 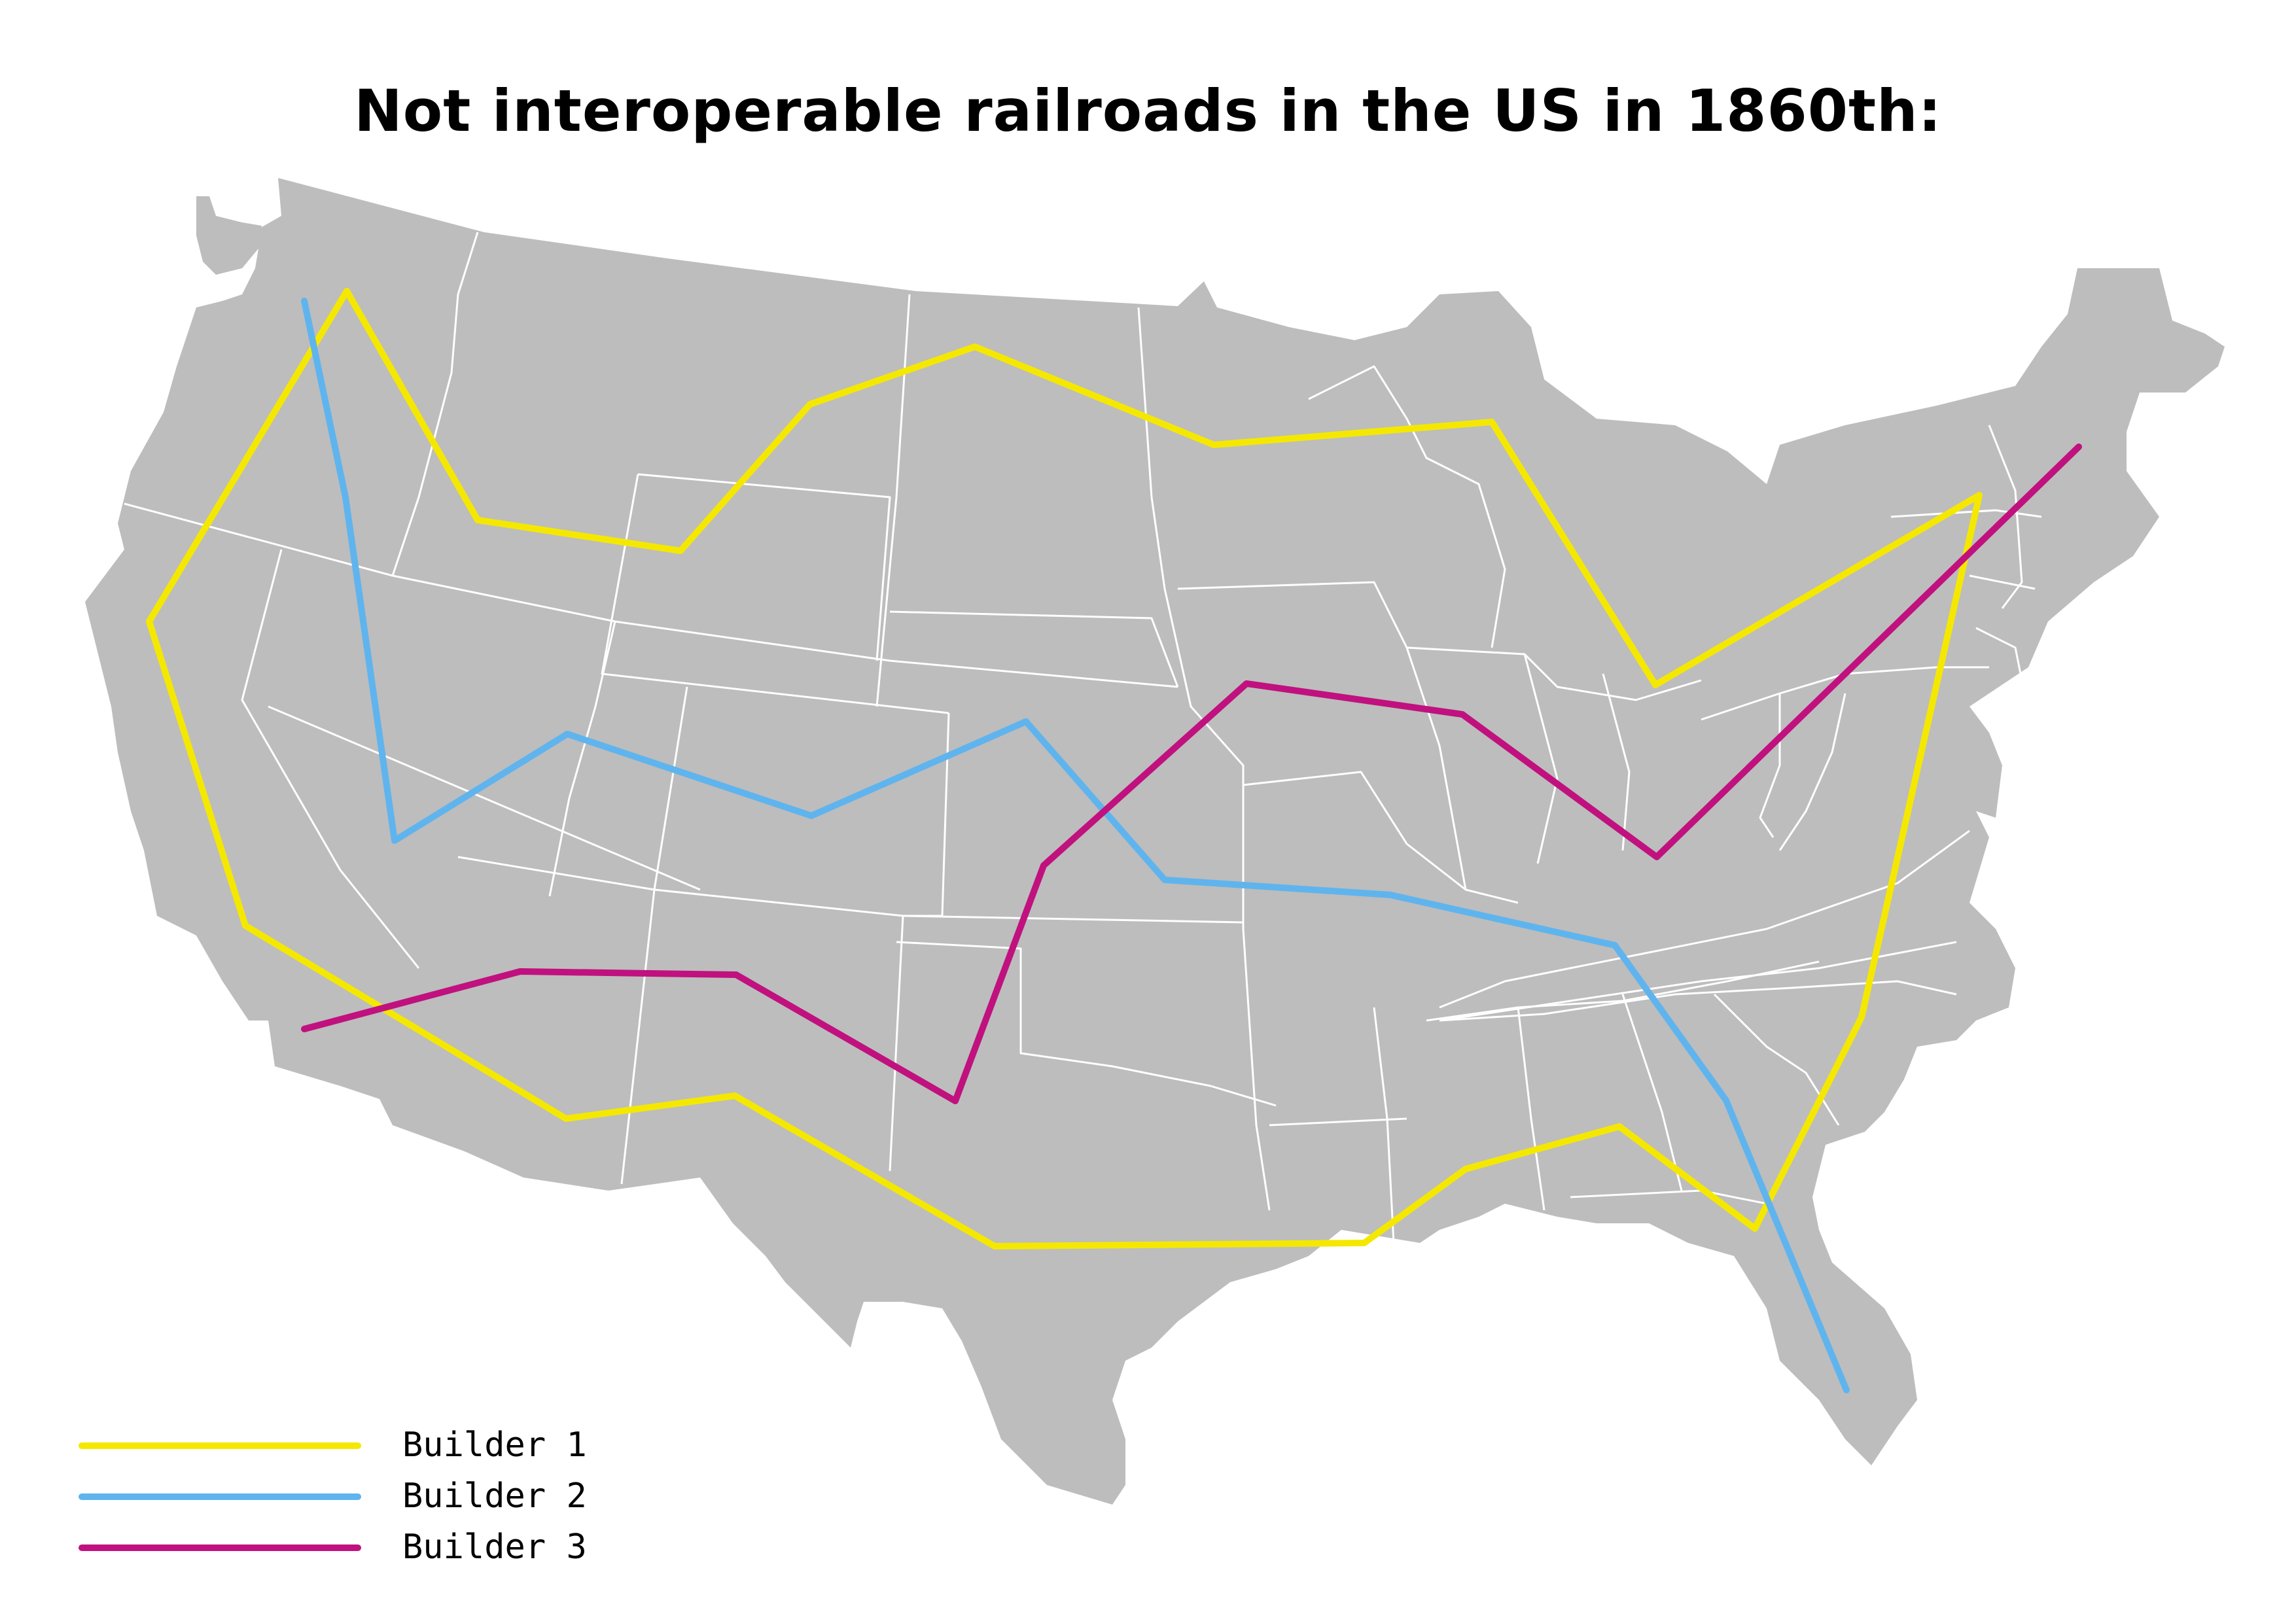 I want to click on legend-label-builder-3: Builder 3, so click(x=495, y=1547).